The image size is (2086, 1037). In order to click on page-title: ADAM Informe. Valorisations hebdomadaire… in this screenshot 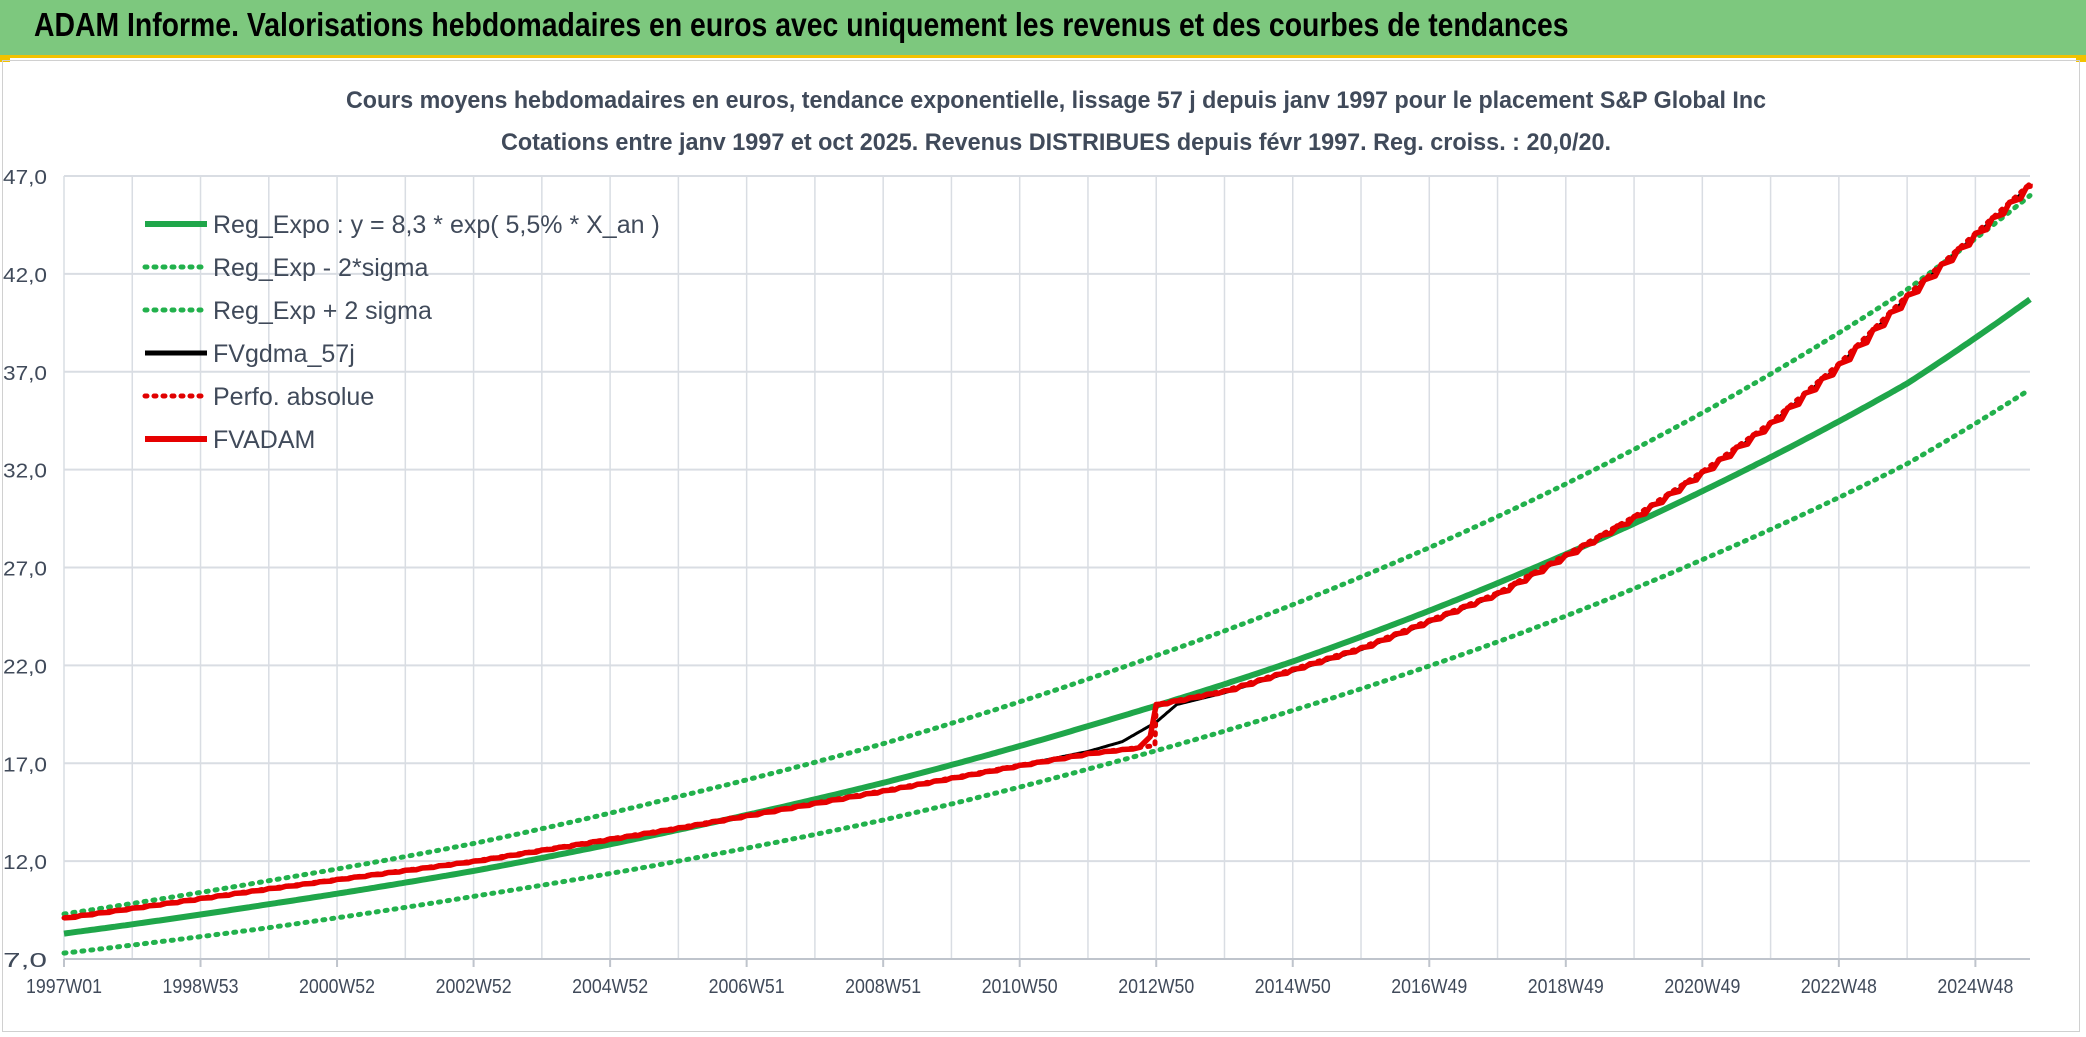, I will do `click(801, 24)`.